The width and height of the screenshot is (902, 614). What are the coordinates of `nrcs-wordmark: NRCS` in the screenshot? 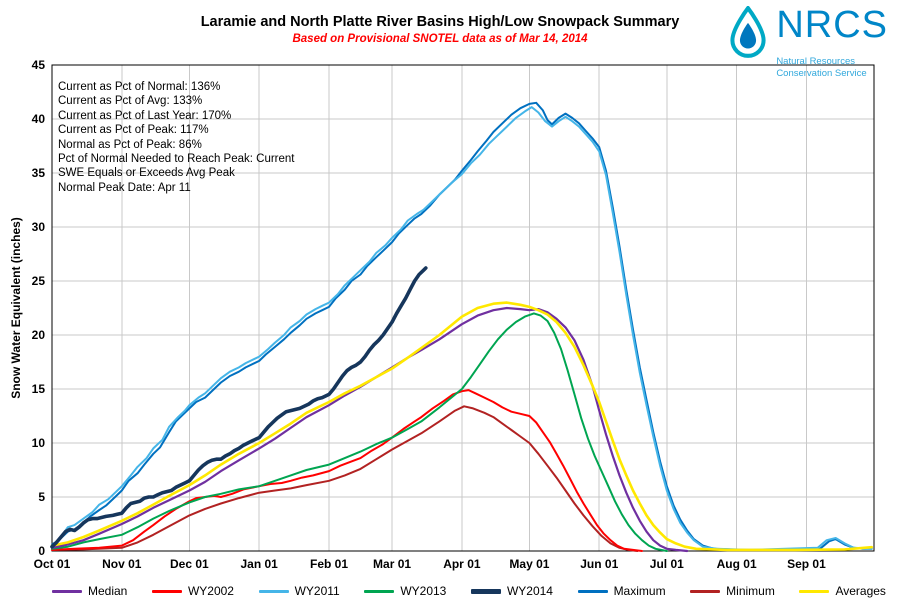 It's located at (832, 25).